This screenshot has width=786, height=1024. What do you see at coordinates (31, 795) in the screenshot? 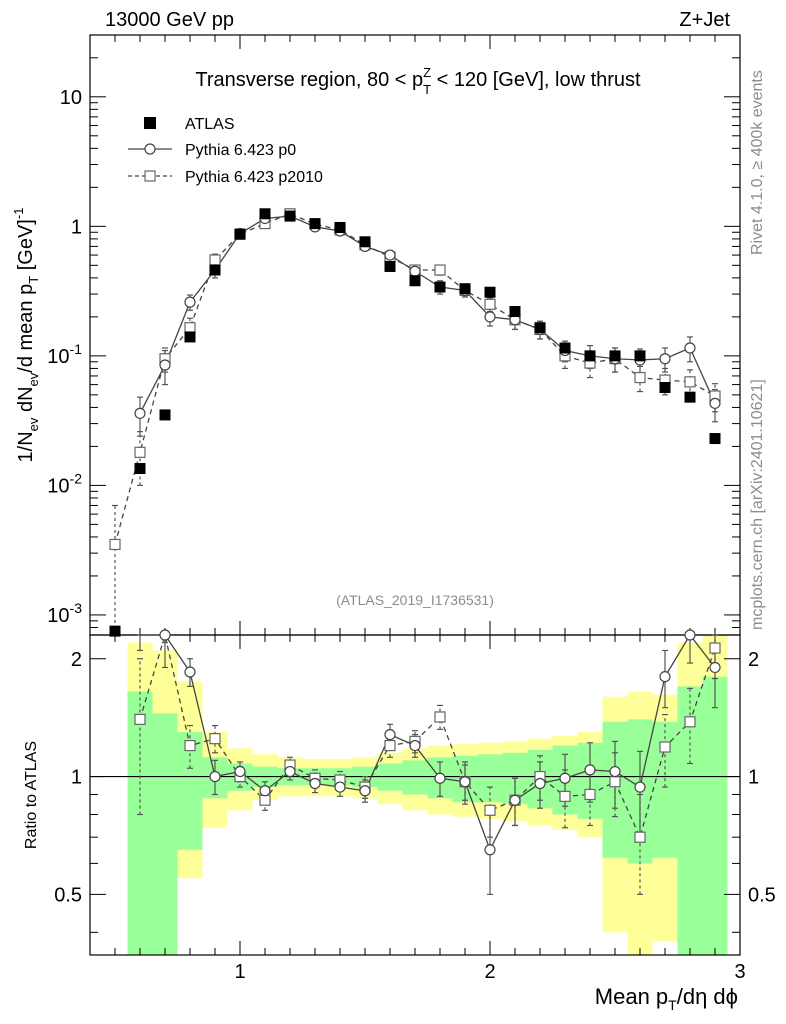
I see `ratio-y-axis-label: Ratio to ATLAS` at bounding box center [31, 795].